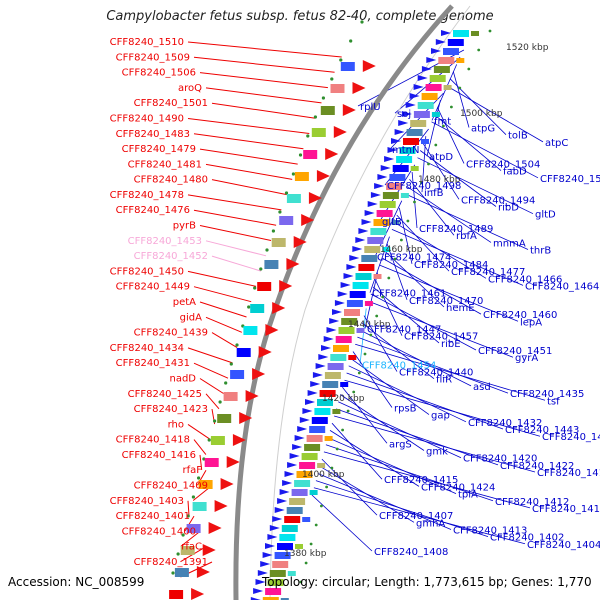 This screenshot has height=600, width=600. I want to click on right-gene-label: CFF8240_1498, so click(424, 186).